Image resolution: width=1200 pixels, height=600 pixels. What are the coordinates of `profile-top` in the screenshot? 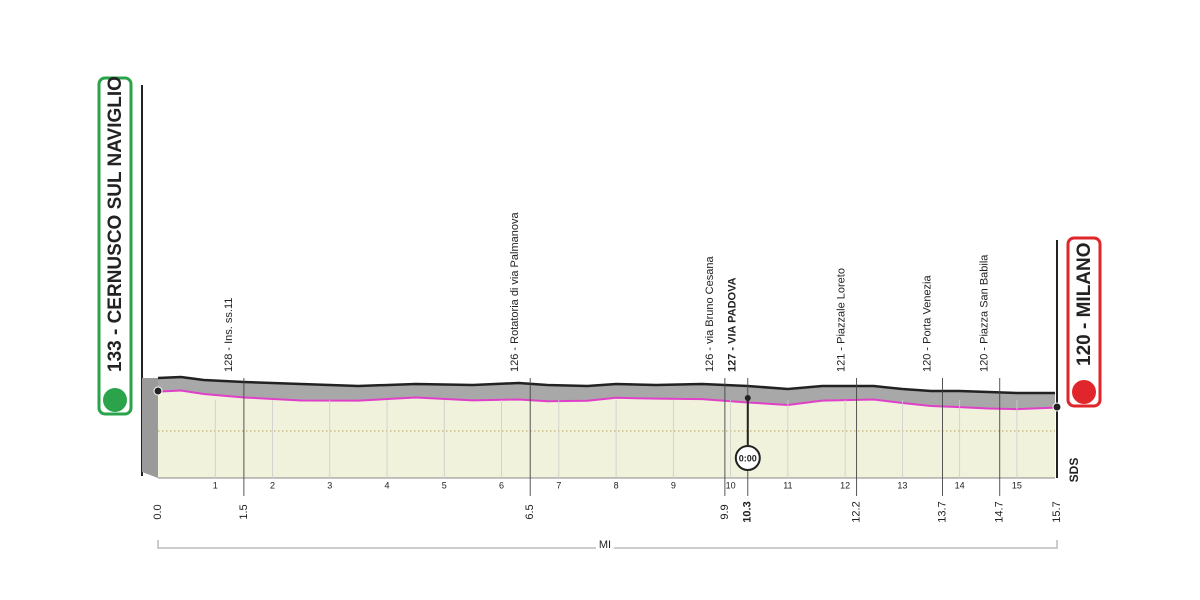 It's located at (606, 385).